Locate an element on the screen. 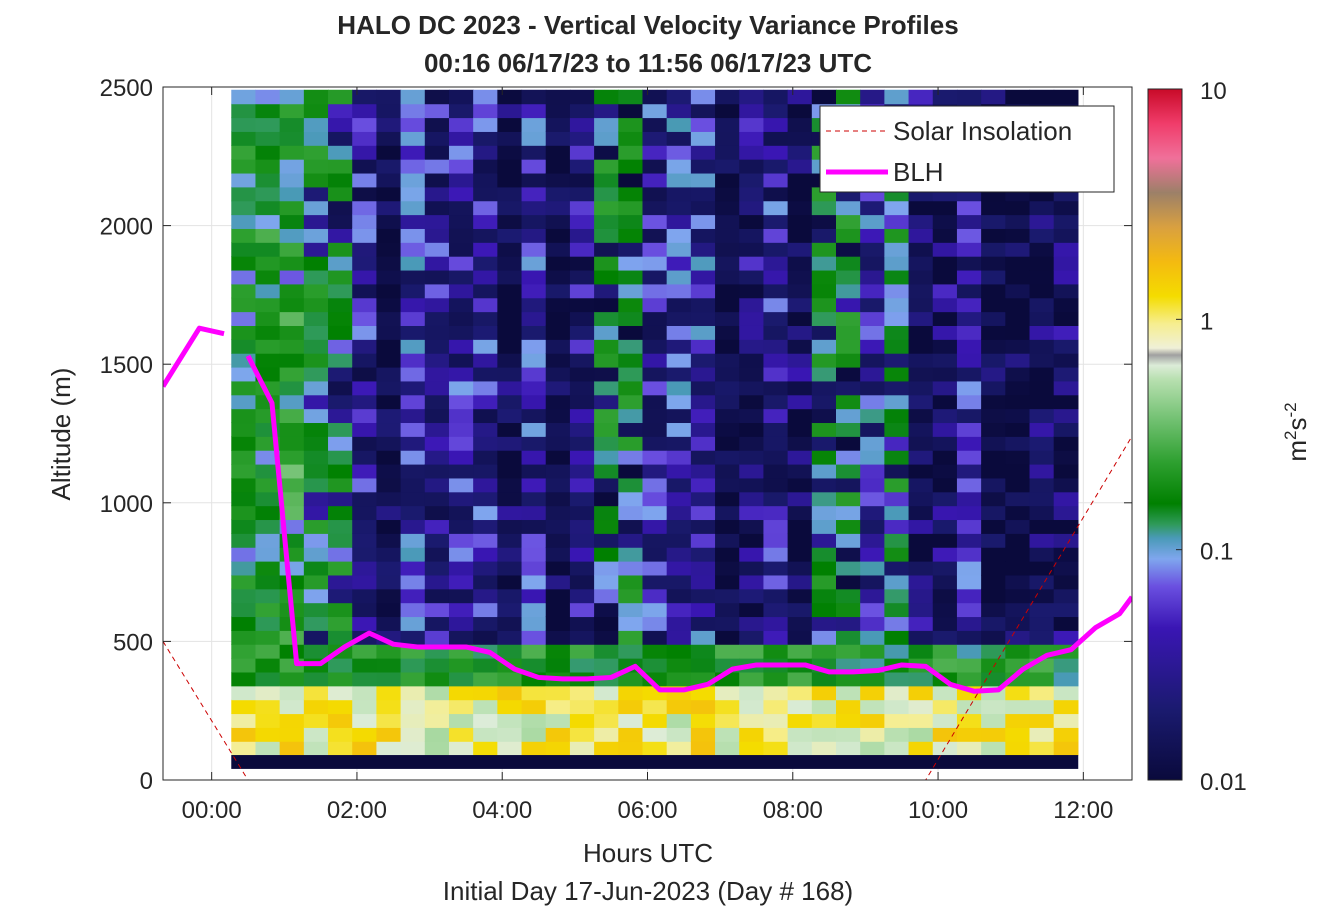 Image resolution: width=1343 pixels, height=911 pixels. y-axis-label: Altitude (m) is located at coordinates (61, 434).